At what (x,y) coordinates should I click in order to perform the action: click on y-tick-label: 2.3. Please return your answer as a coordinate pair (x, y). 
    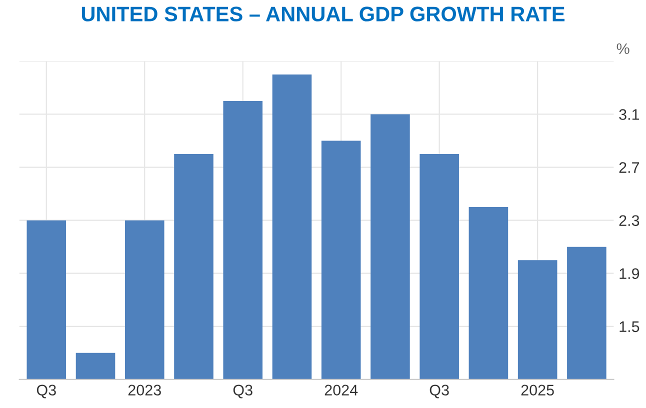
    Looking at the image, I should click on (629, 220).